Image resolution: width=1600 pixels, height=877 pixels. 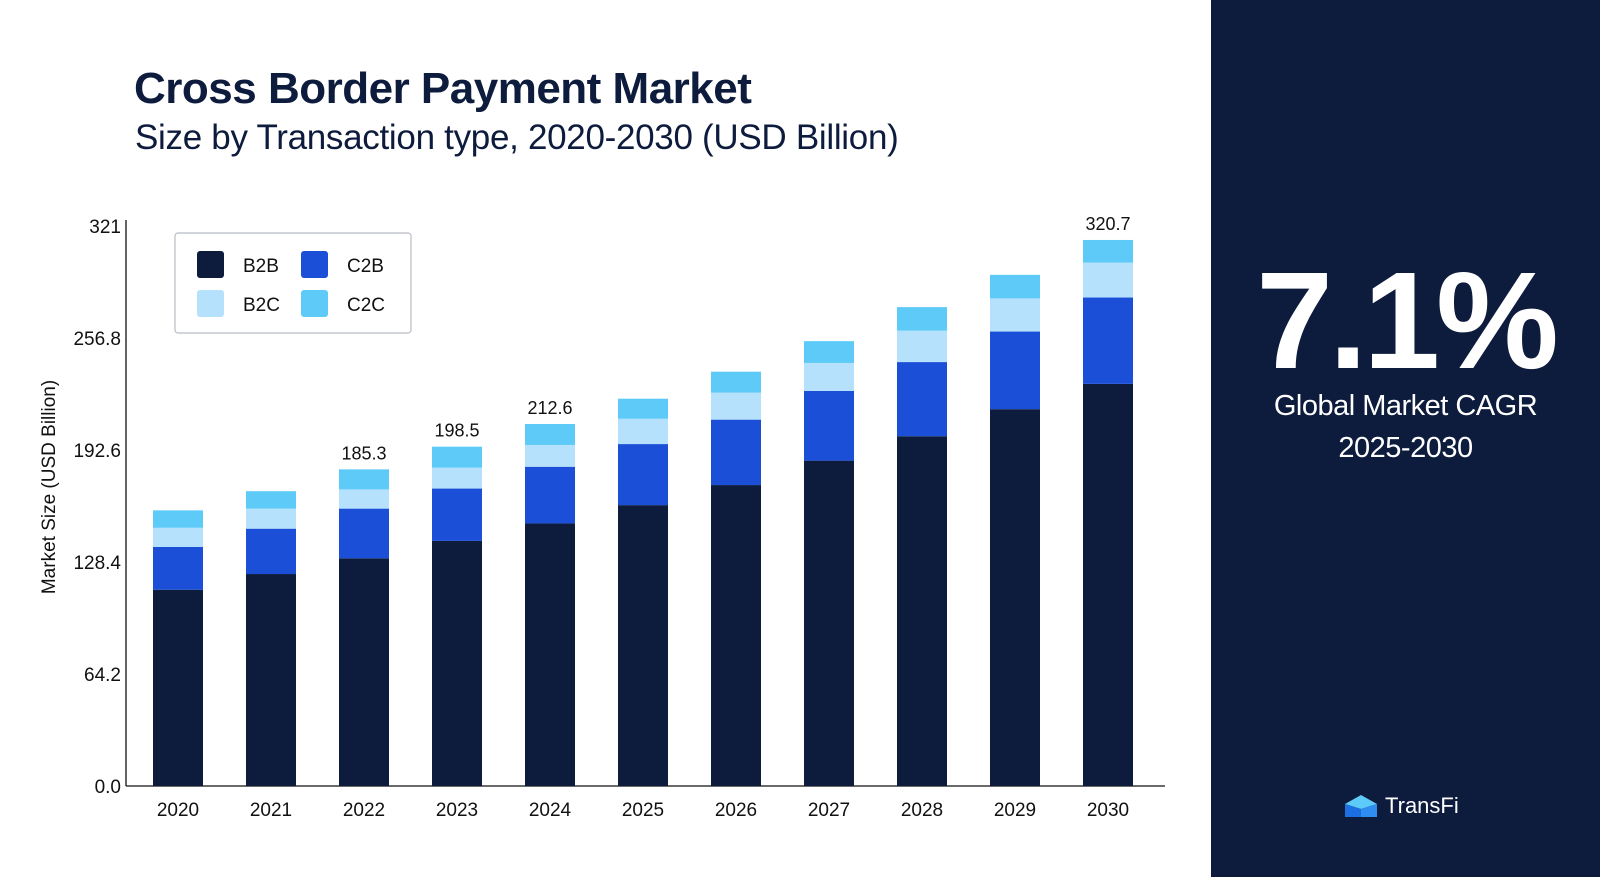 I want to click on bar-c2c-2020, so click(x=178, y=519).